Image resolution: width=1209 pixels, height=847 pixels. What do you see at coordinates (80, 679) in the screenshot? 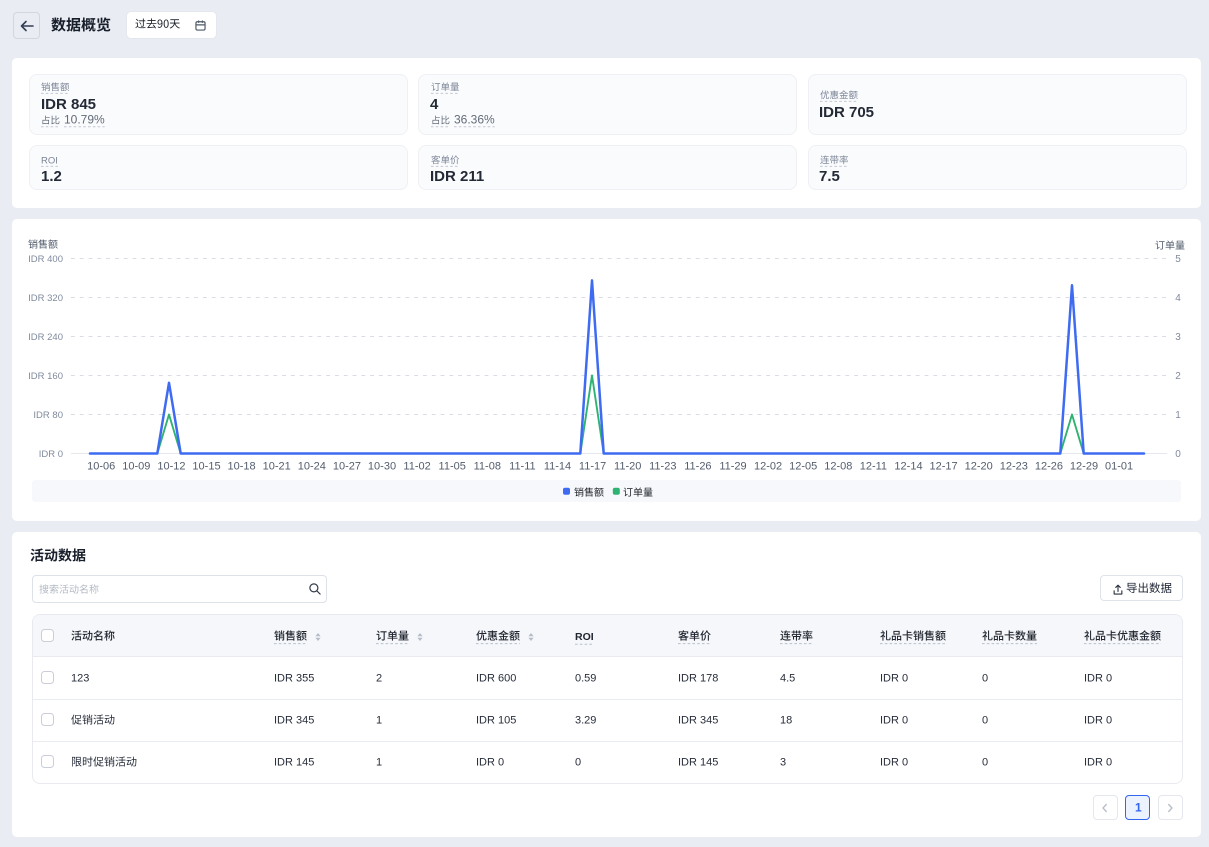
I see `svg-text: 123` at bounding box center [80, 679].